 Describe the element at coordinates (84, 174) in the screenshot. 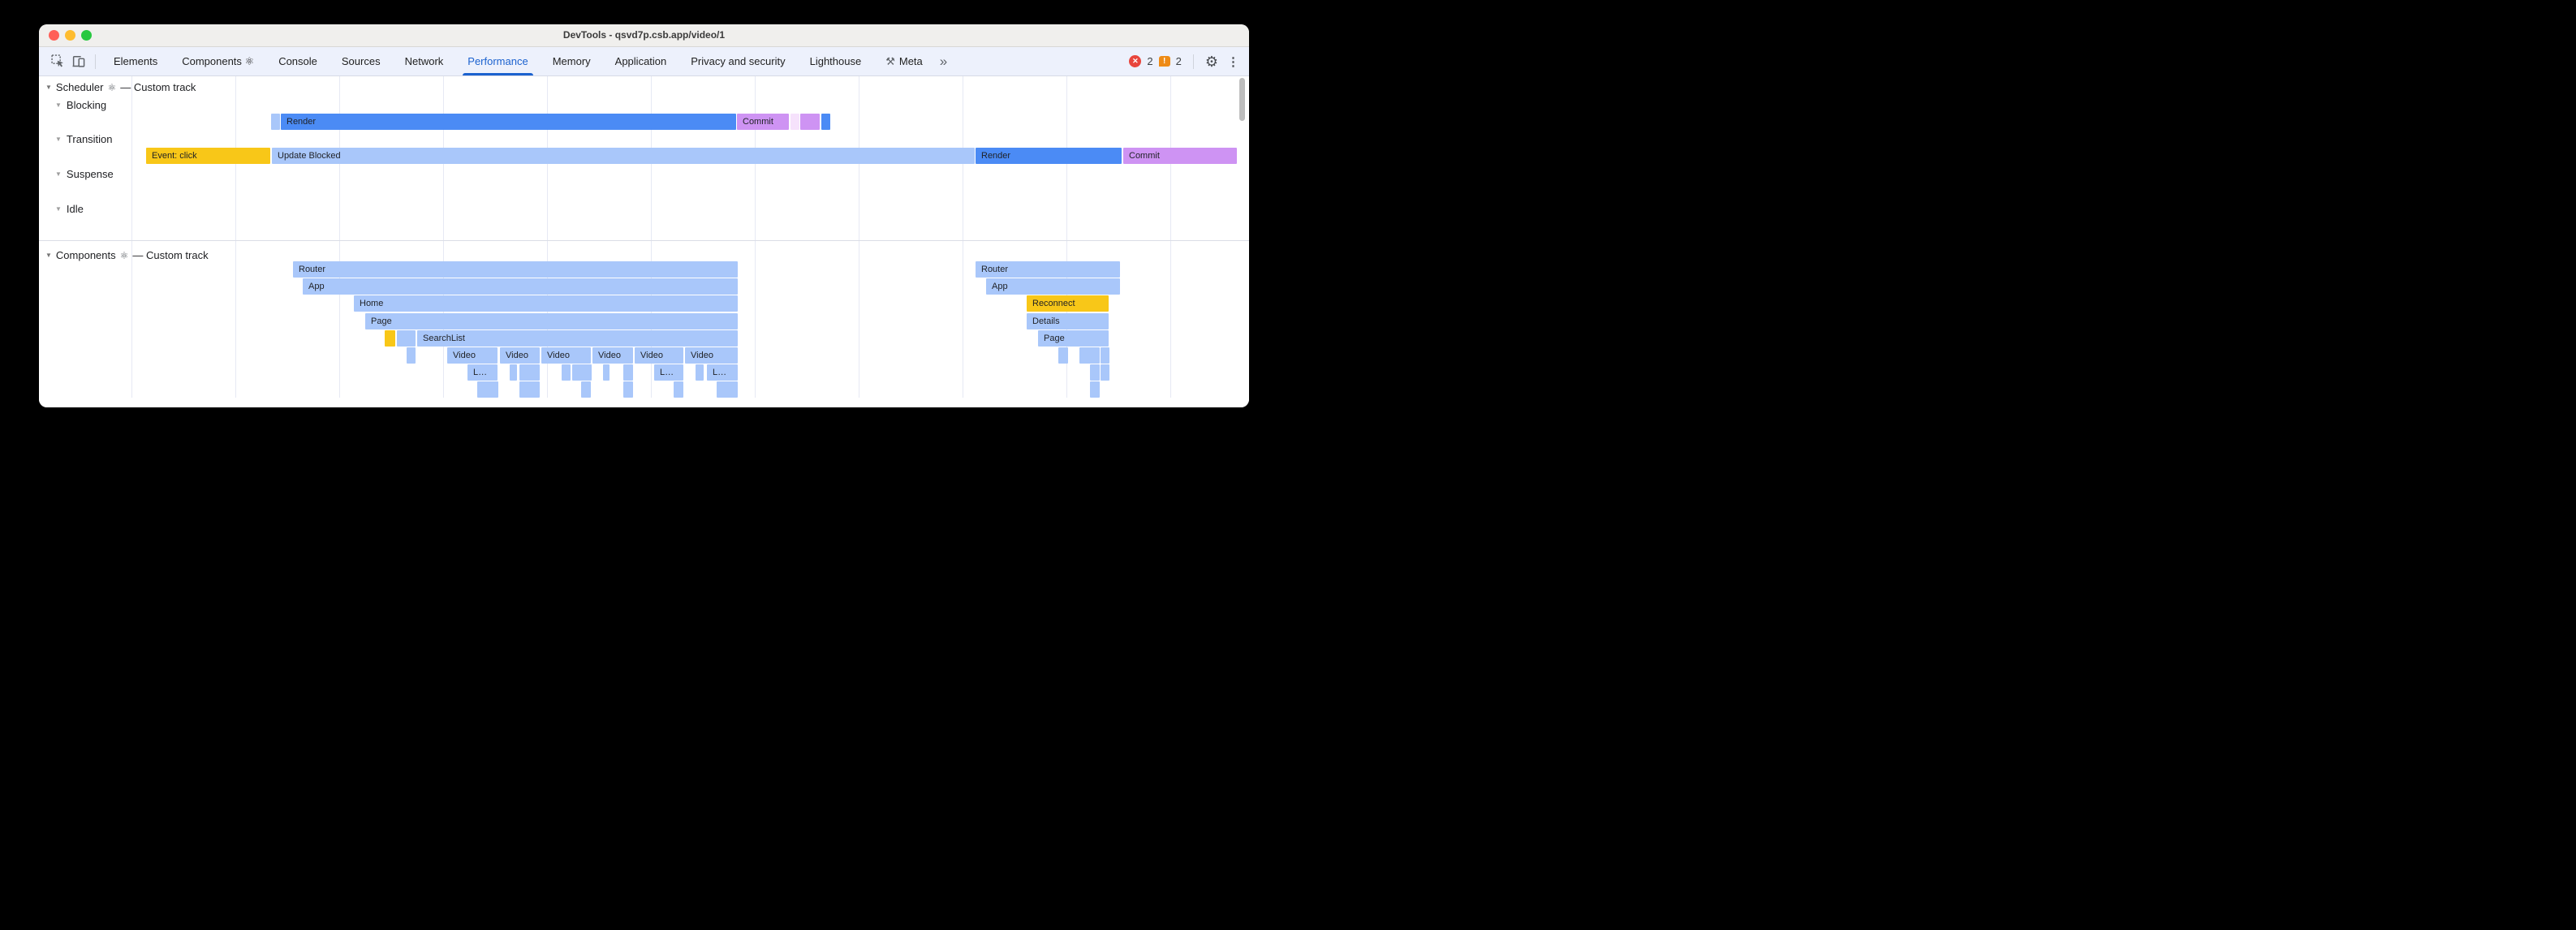

I see `scheduler-lane: ▼ Suspense` at that location.